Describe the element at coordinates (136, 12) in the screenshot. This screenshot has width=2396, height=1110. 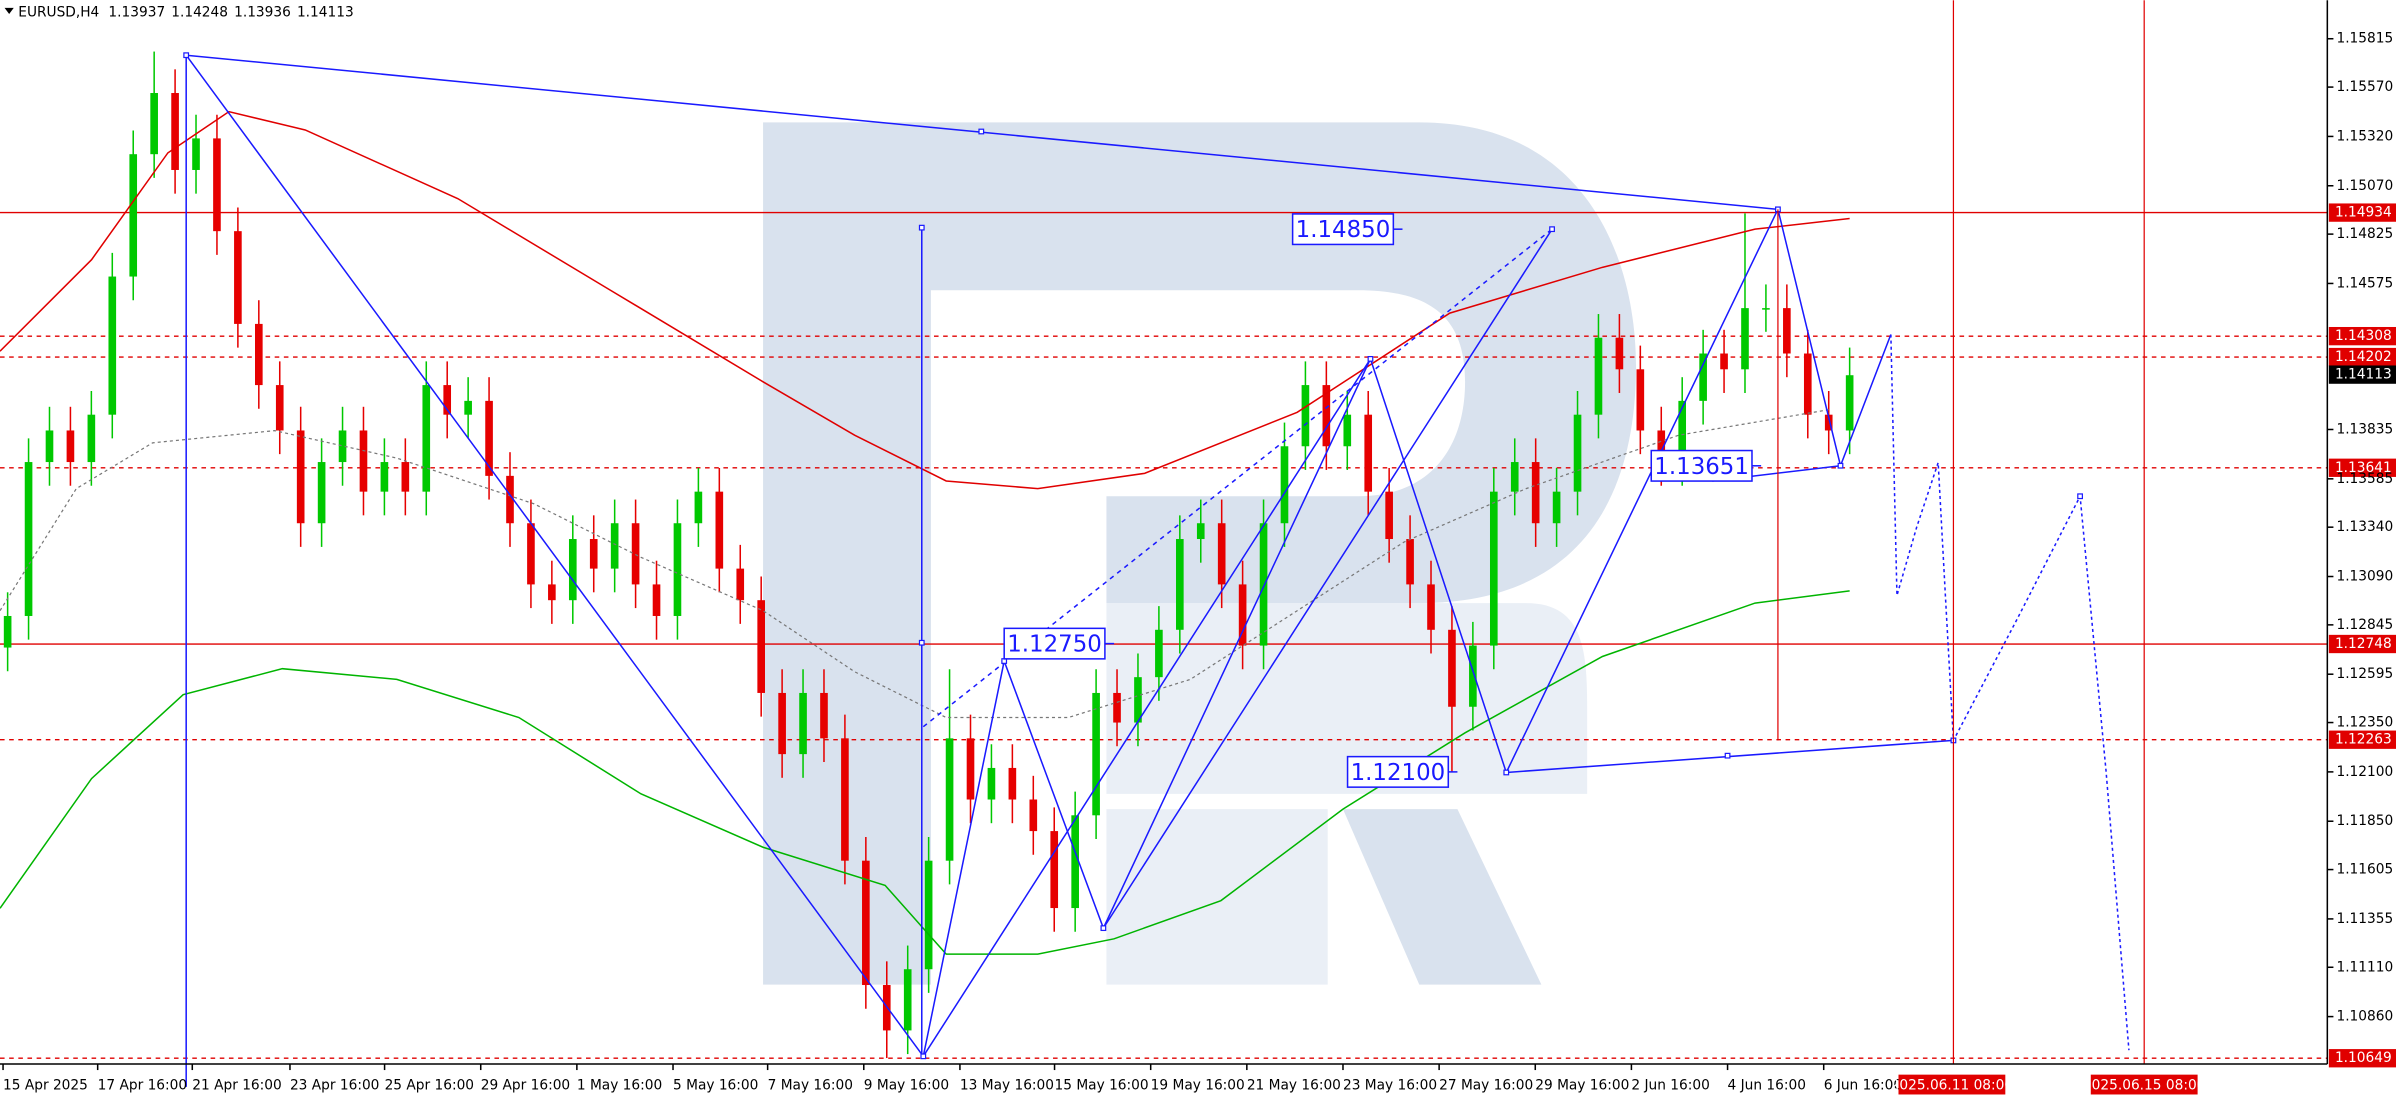
I see `header-value: 1.13937` at that location.